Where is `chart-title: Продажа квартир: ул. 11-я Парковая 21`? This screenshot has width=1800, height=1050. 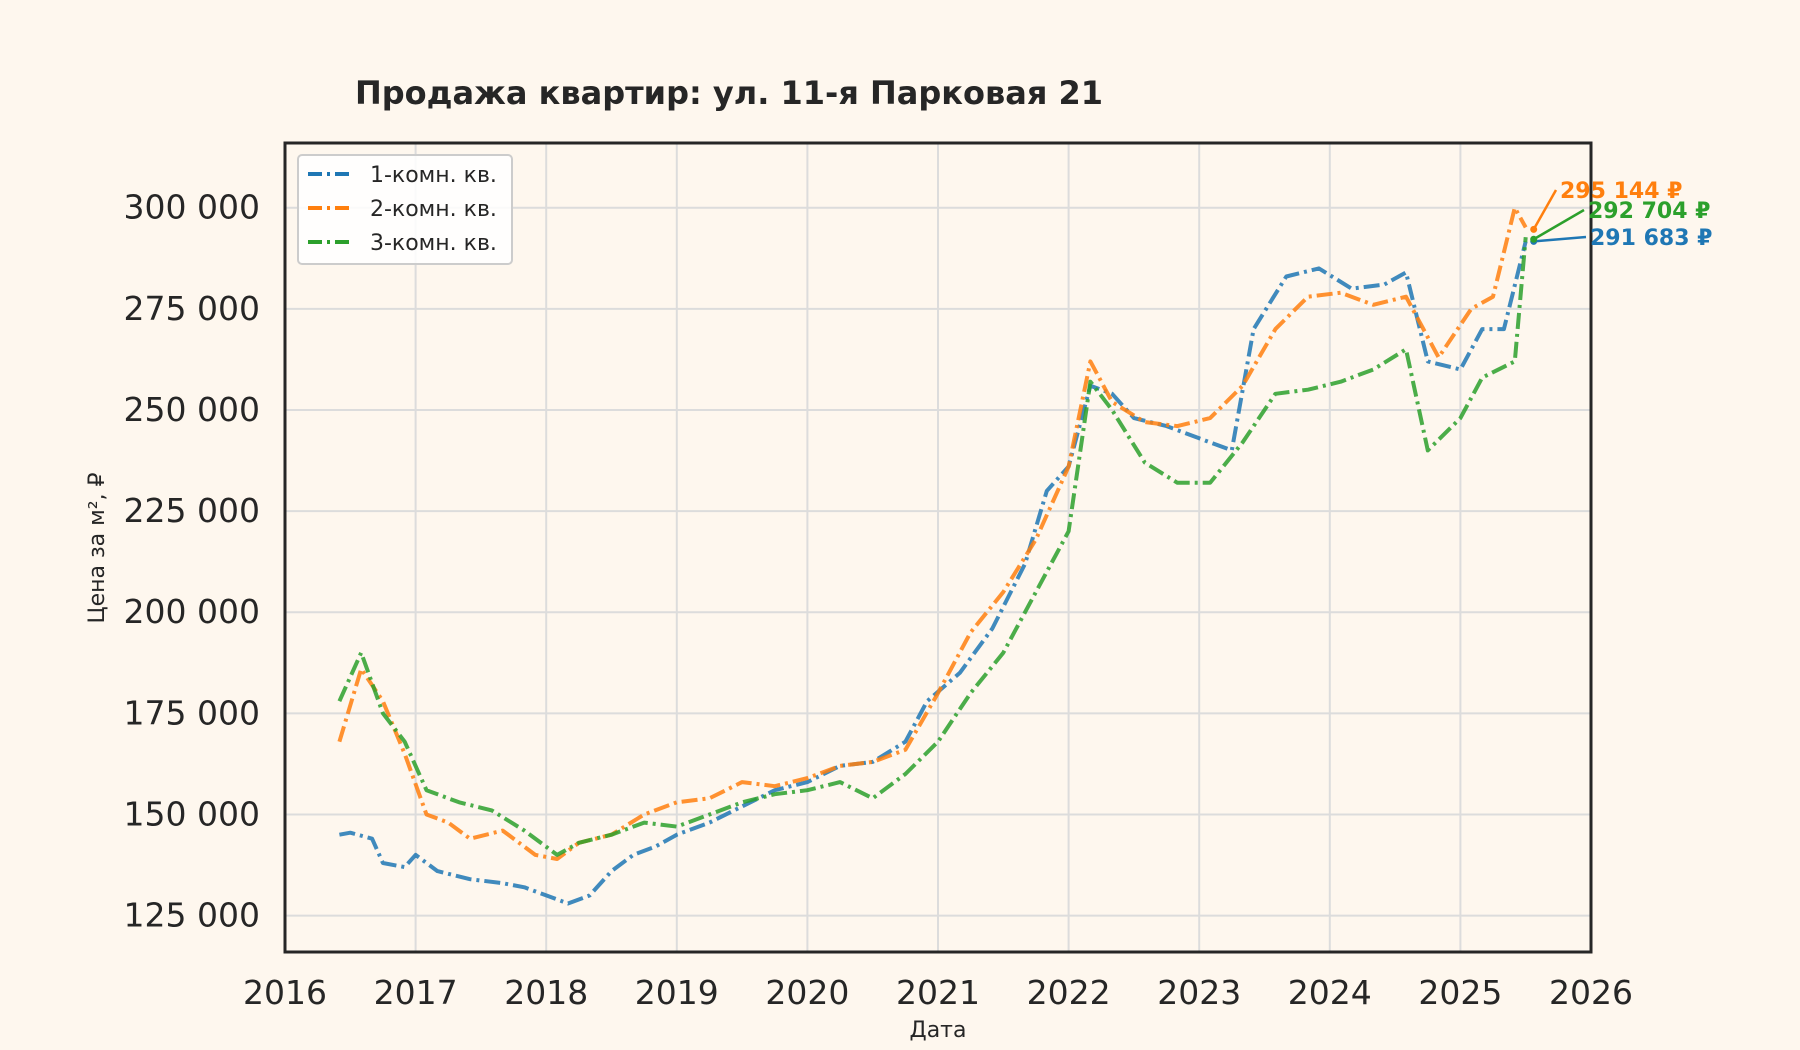
chart-title: Продажа квартир: ул. 11-я Парковая 21 is located at coordinates (729, 93).